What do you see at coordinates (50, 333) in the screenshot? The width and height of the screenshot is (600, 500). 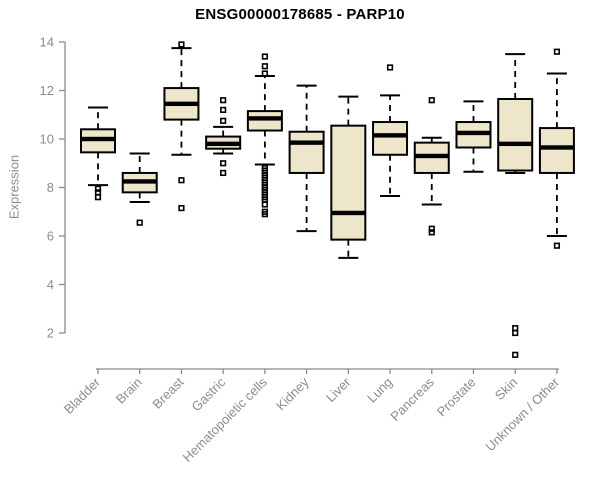 I see `y-tick-label: 2` at bounding box center [50, 333].